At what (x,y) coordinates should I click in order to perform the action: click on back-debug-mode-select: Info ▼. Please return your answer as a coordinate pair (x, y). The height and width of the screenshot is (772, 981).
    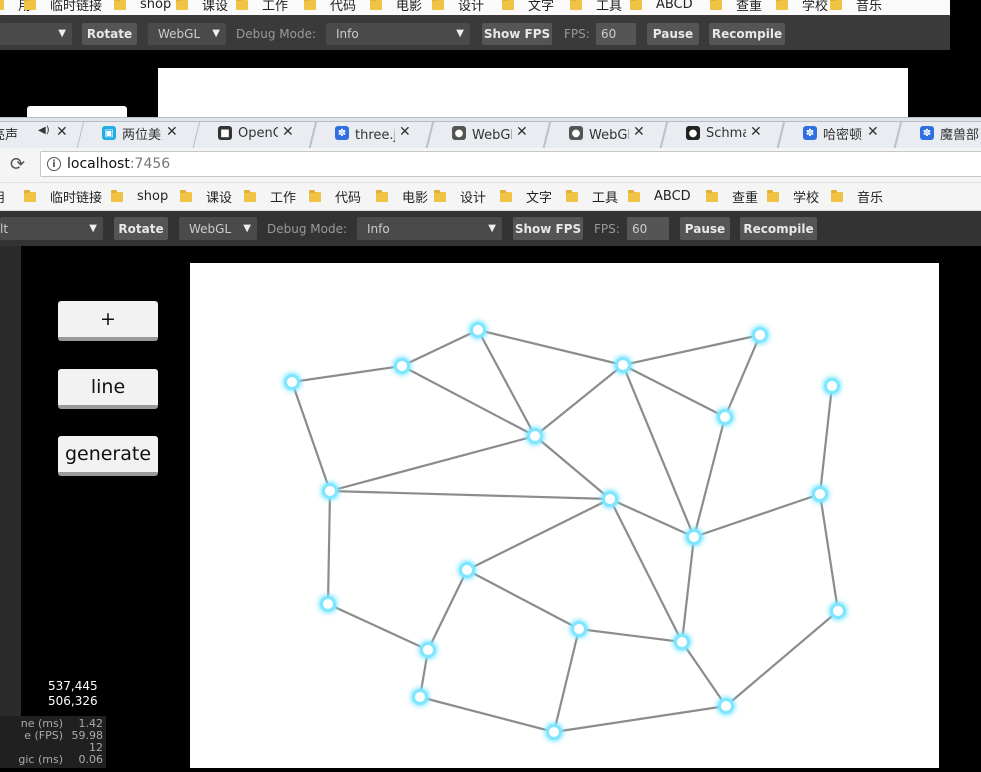
    Looking at the image, I should click on (398, 34).